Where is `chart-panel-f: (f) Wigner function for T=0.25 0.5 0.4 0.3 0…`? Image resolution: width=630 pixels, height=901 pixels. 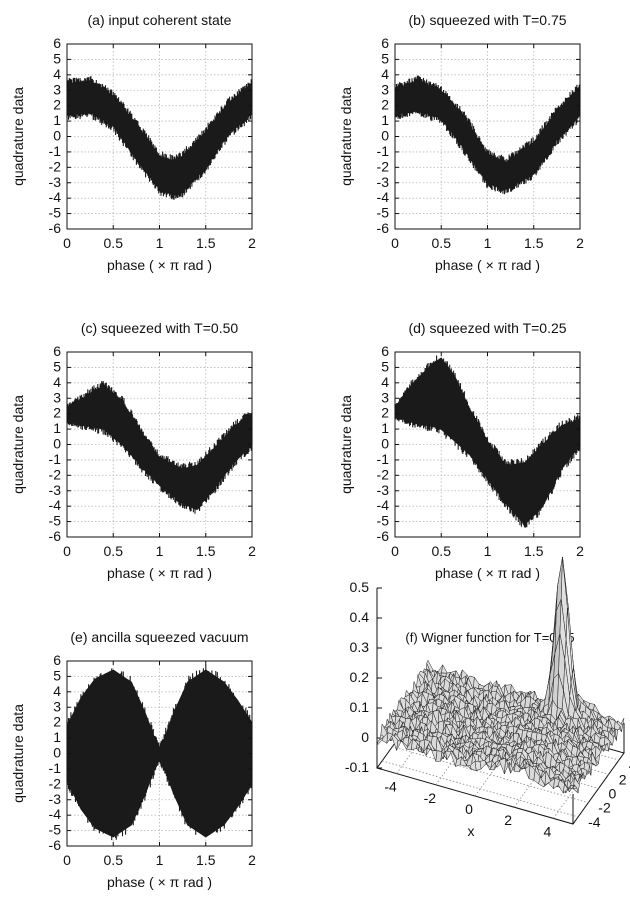 chart-panel-f: (f) Wigner function for T=0.25 0.5 0.4 0.3 0… is located at coordinates (487, 698).